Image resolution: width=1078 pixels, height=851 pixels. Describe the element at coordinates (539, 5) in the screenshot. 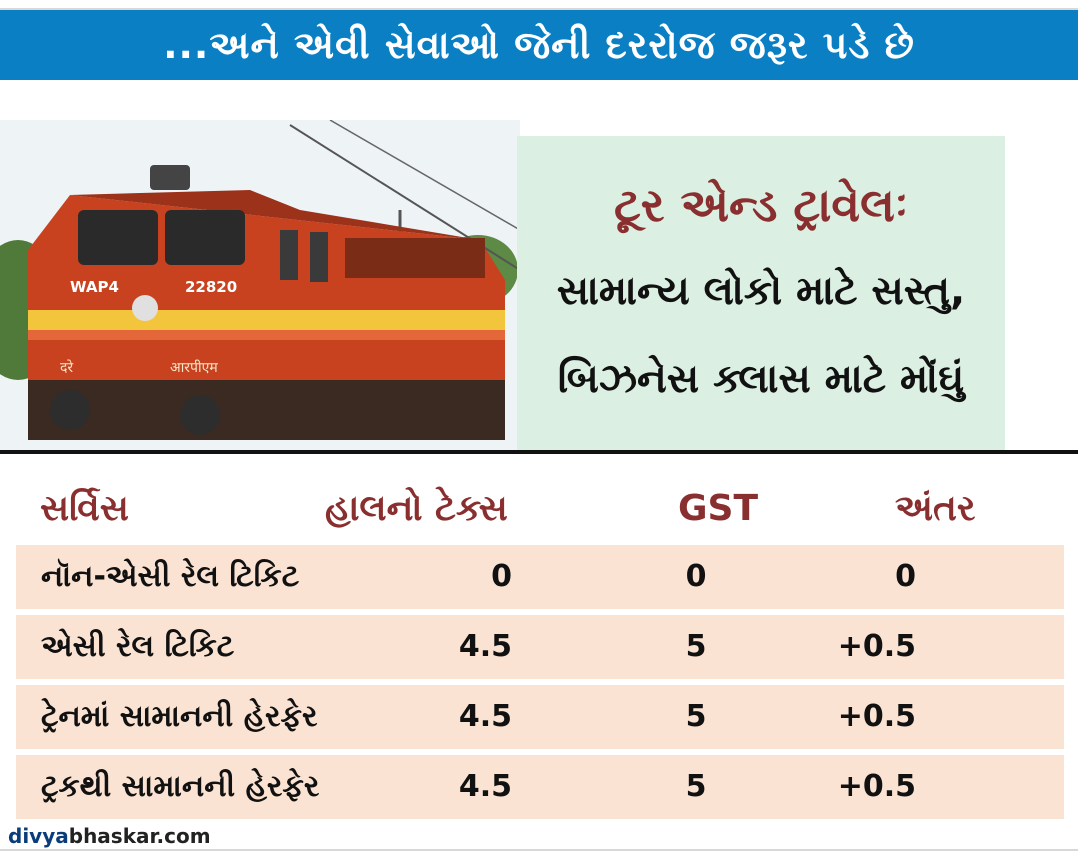

I see `top-strip` at that location.